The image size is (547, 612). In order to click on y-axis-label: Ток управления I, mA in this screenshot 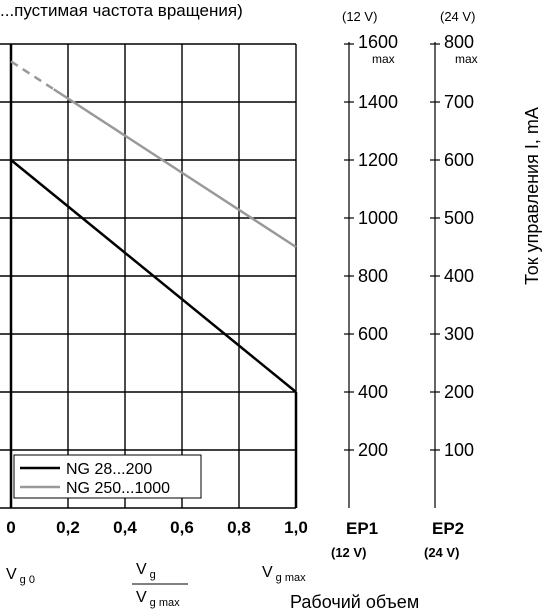, I will do `click(532, 196)`.